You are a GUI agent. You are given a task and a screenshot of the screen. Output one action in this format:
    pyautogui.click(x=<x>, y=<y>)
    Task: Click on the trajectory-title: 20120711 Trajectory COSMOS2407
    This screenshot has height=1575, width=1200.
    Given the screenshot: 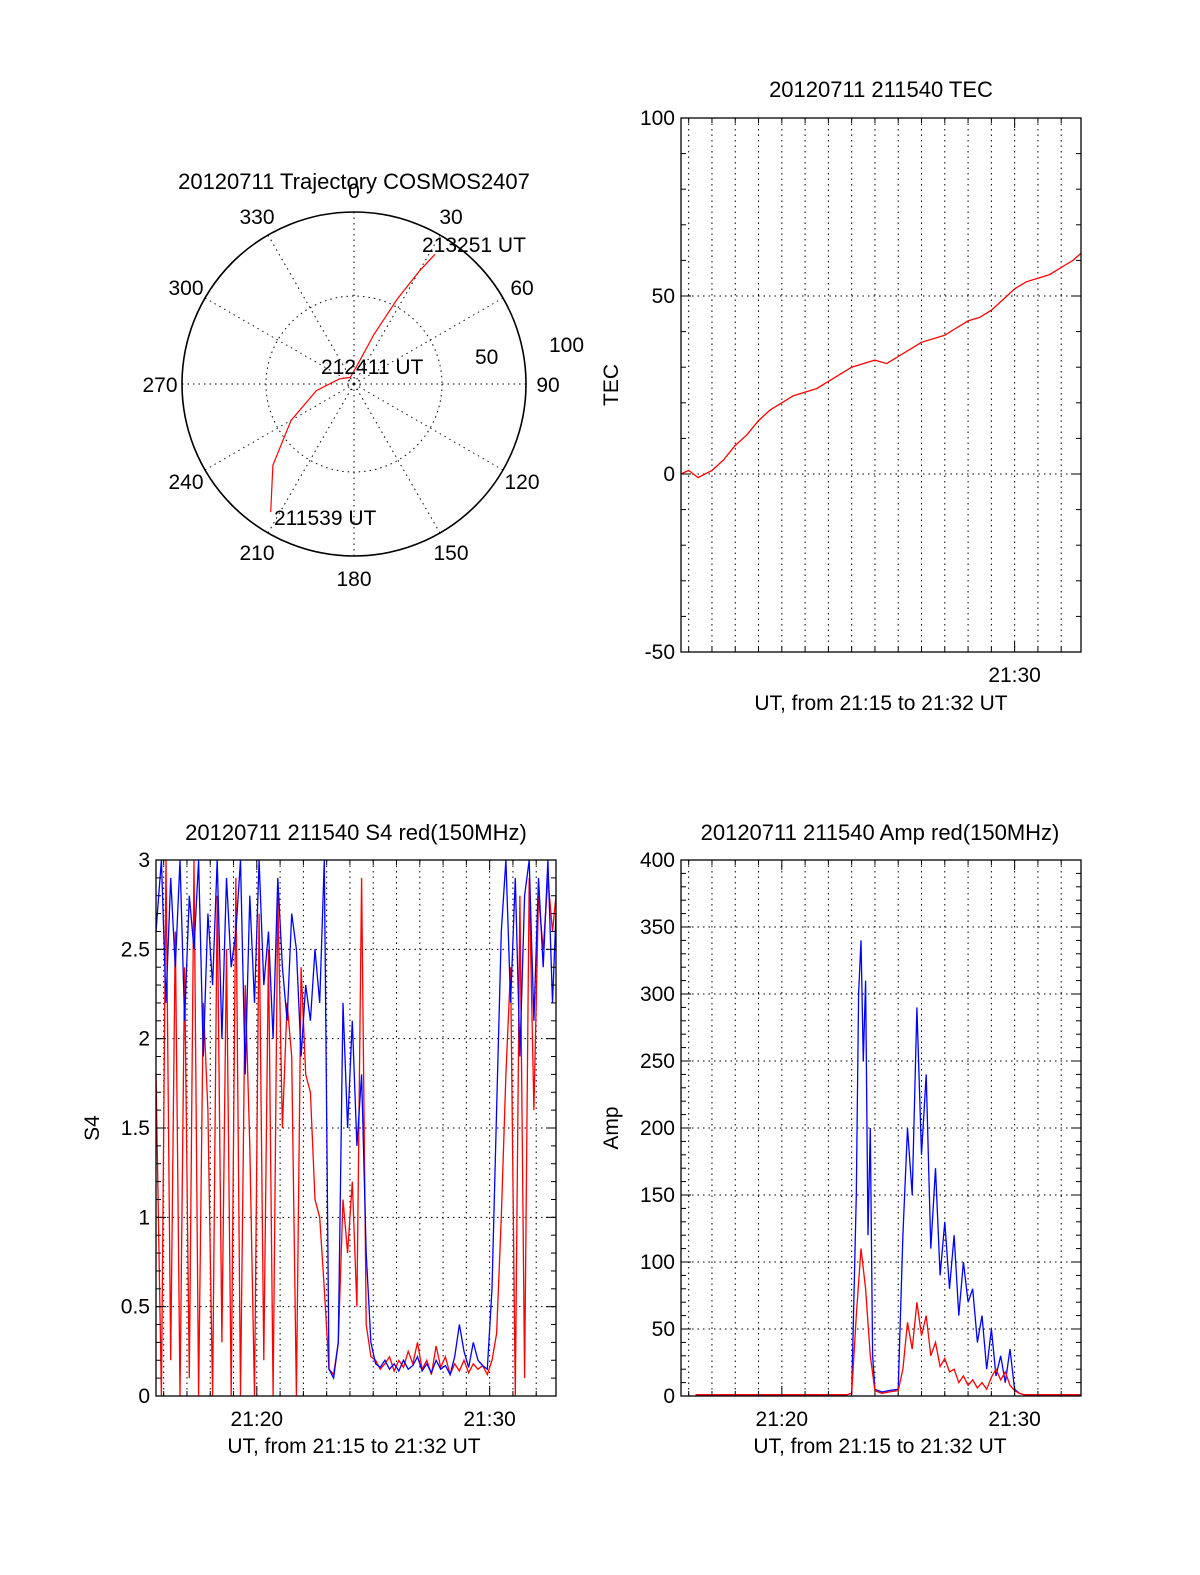 What is the action you would take?
    pyautogui.click(x=354, y=181)
    